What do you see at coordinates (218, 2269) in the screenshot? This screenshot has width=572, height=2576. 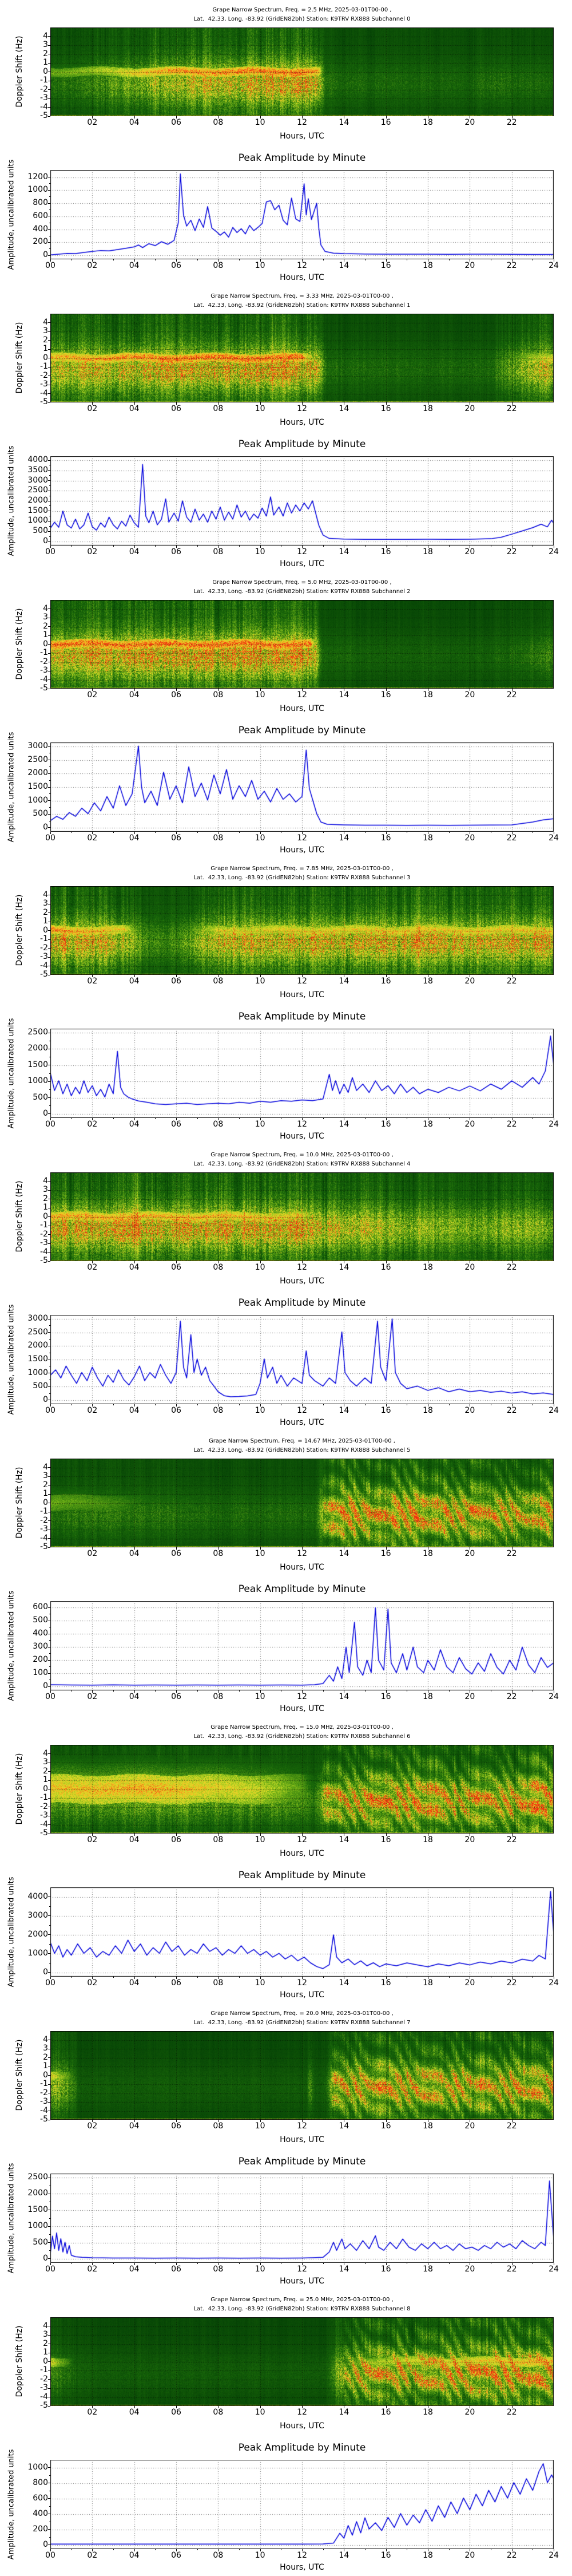 I see `x-tick-label: 08` at bounding box center [218, 2269].